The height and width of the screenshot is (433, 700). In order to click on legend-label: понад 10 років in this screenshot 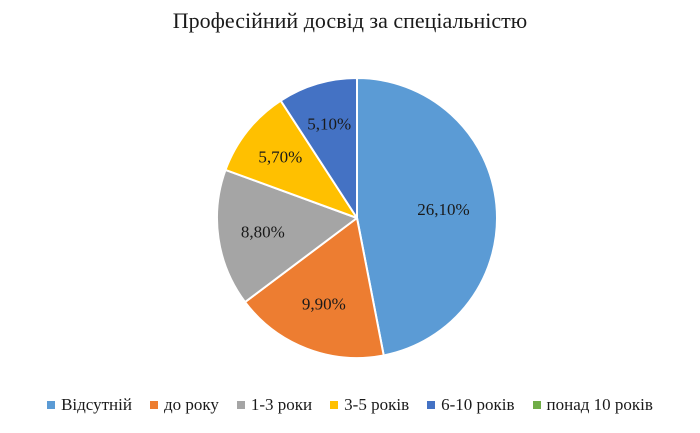, I will do `click(599, 404)`.